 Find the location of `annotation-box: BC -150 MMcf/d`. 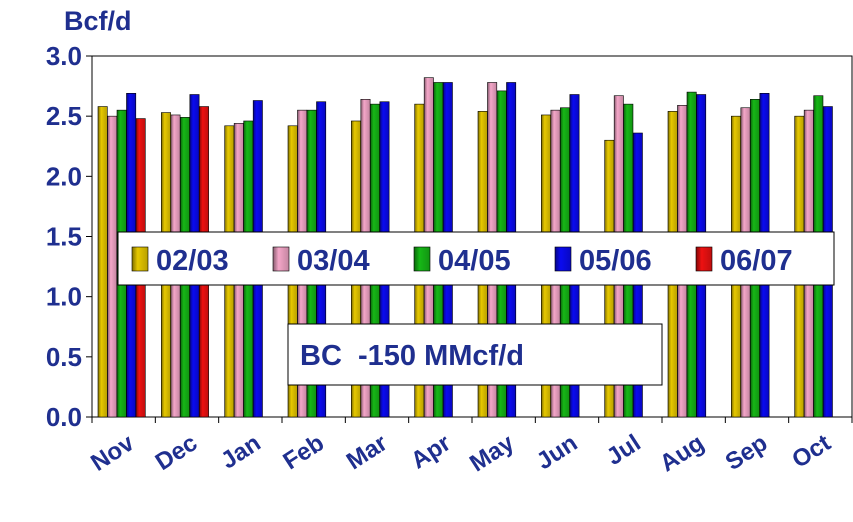

annotation-box: BC -150 MMcf/d is located at coordinates (475, 354).